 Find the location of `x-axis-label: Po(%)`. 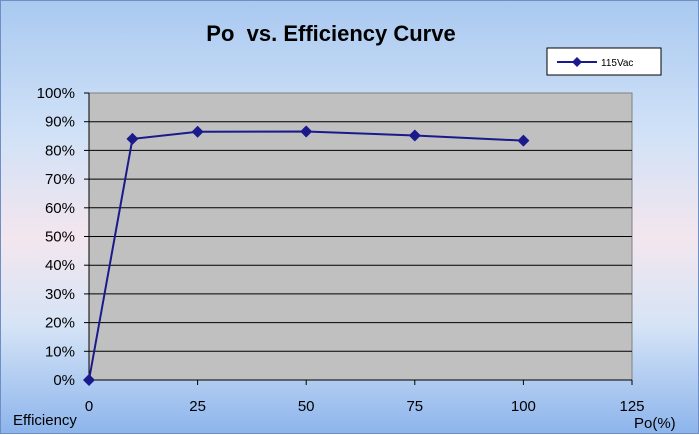

x-axis-label: Po(%) is located at coordinates (655, 423).